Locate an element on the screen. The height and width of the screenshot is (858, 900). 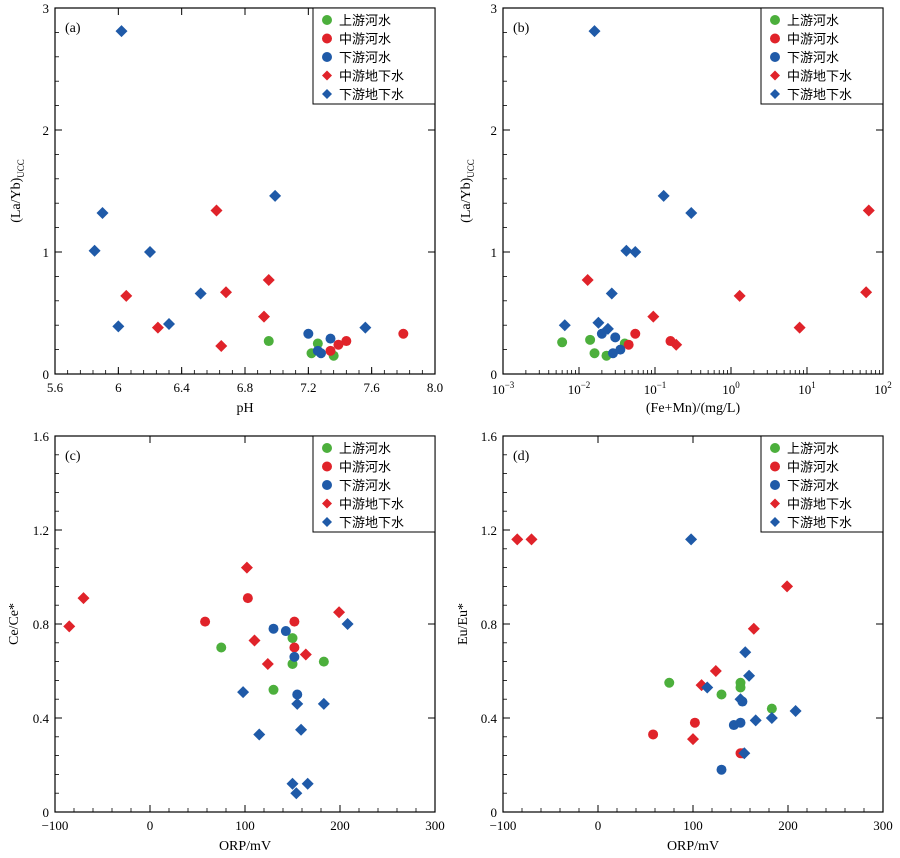
legend-label: 上游河水 is located at coordinates (365, 20).